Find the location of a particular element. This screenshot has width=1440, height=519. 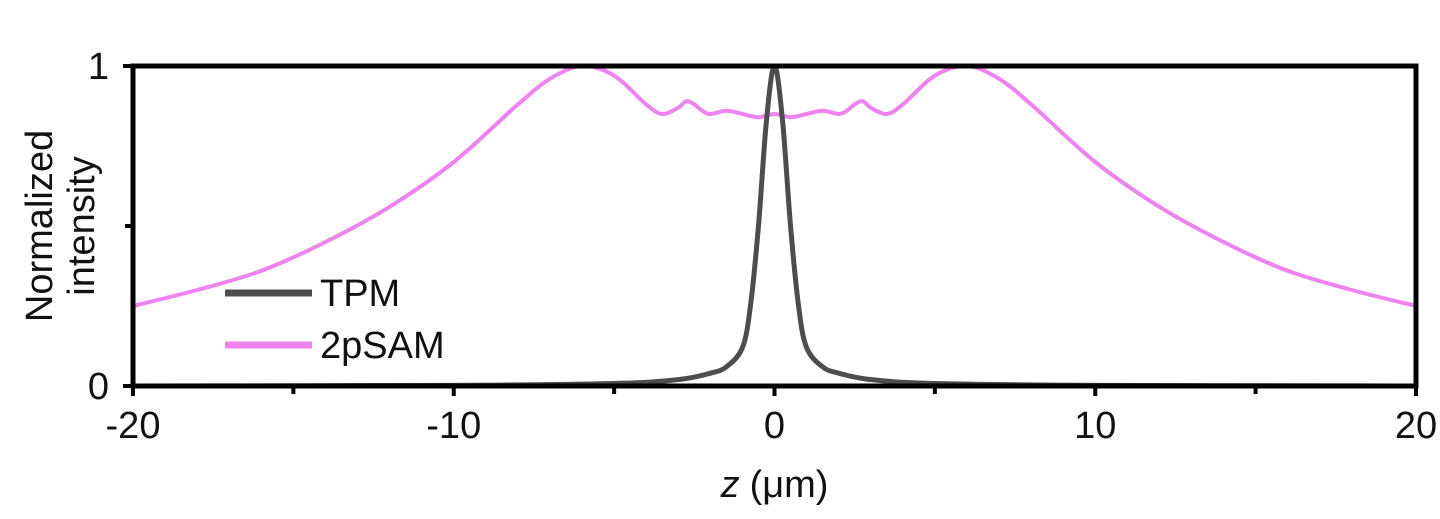

legend-label-tpm: TPM is located at coordinates (360, 294).